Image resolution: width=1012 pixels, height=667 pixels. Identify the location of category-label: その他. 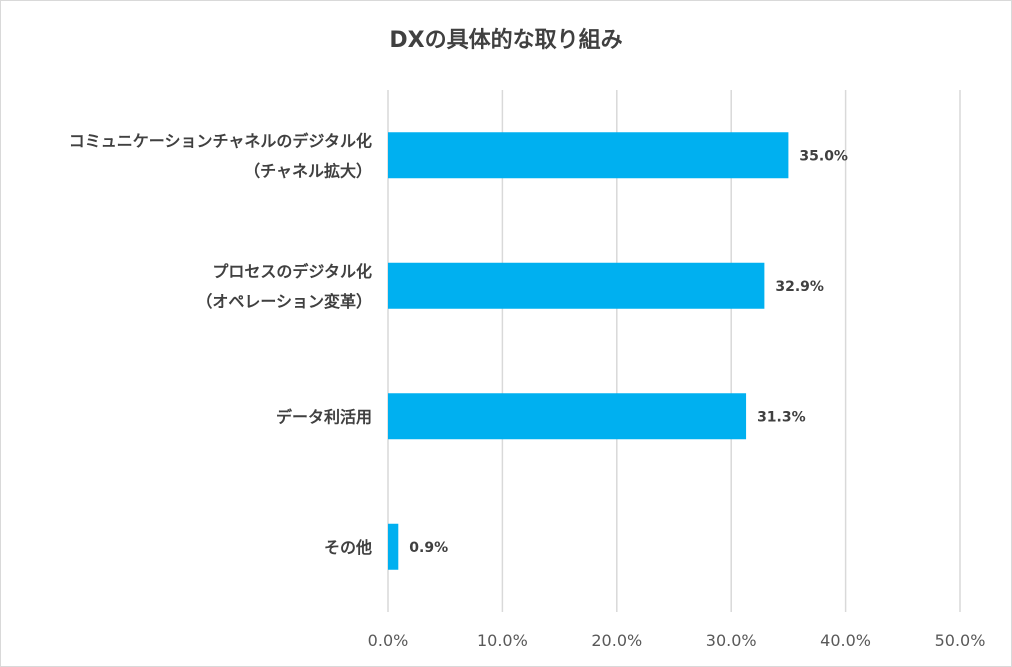
(348, 547).